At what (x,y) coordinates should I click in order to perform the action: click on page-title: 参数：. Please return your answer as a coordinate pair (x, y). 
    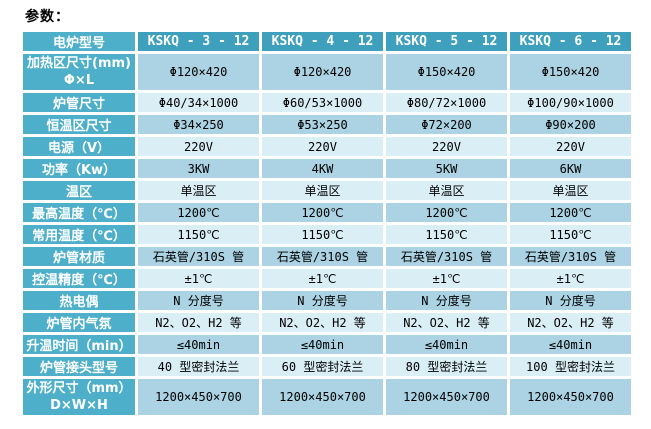
    Looking at the image, I should click on (47, 17).